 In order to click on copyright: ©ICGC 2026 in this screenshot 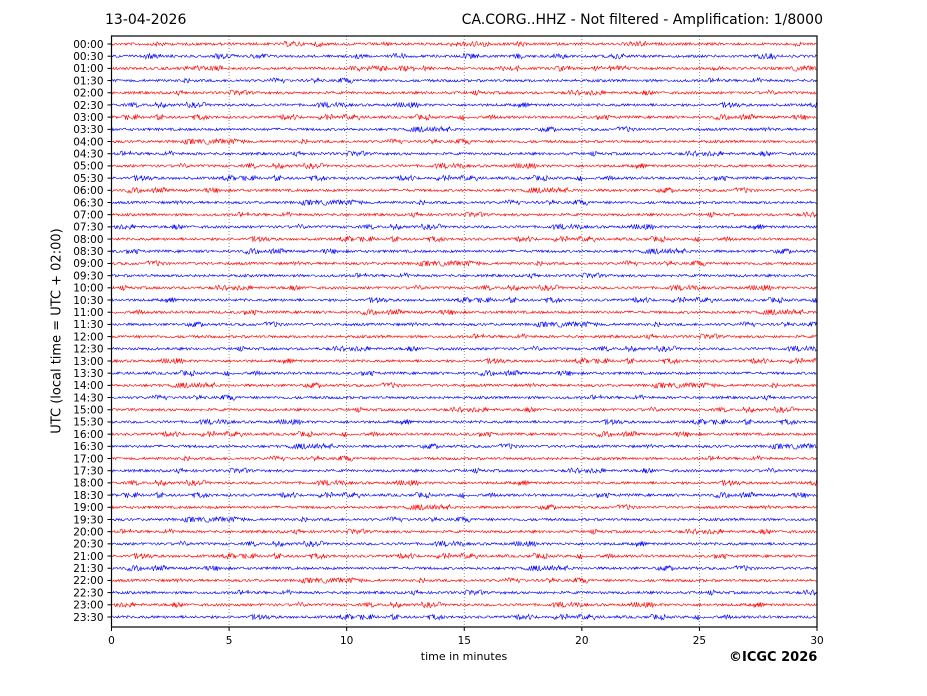, I will do `click(773, 657)`.